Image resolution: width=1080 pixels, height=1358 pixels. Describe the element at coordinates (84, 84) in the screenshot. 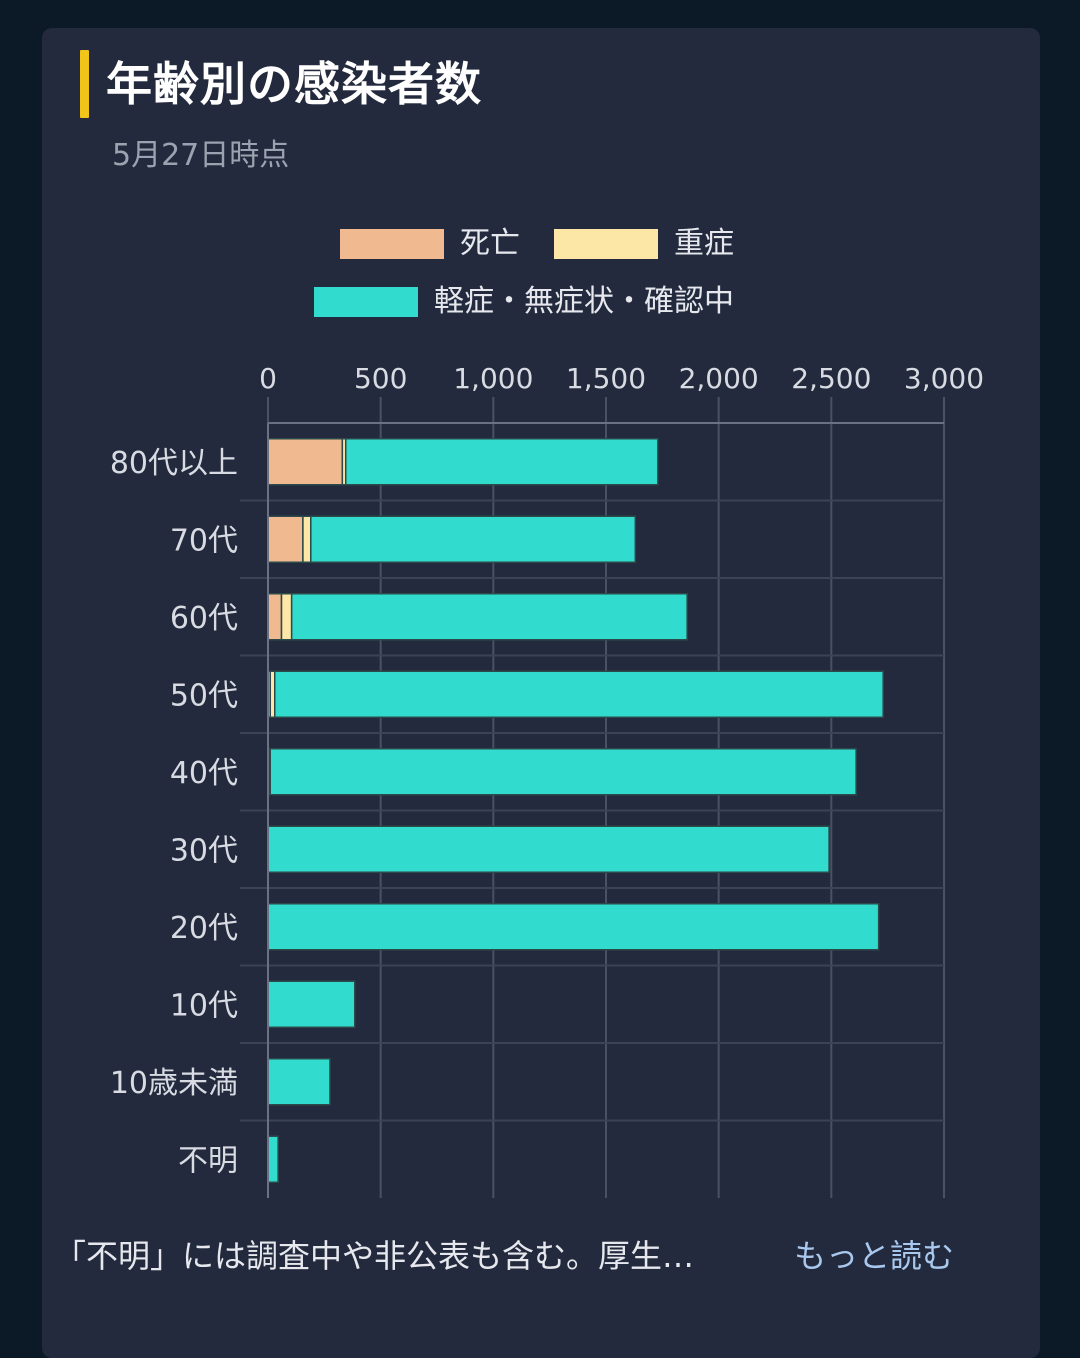

I see `title-accent-bar` at that location.